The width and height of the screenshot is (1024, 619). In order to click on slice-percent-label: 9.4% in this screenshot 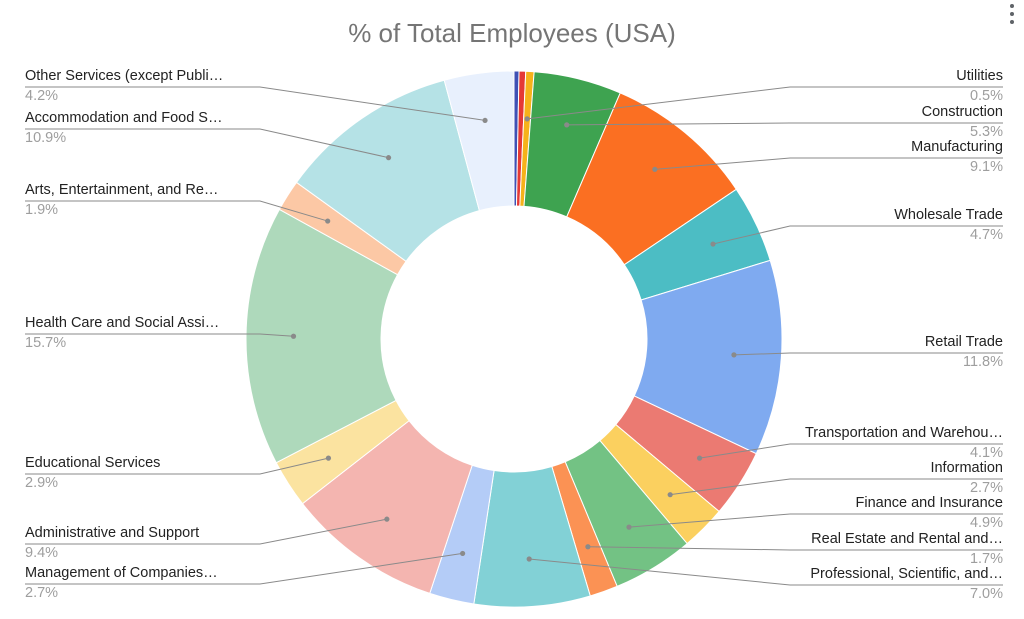, I will do `click(41, 553)`.